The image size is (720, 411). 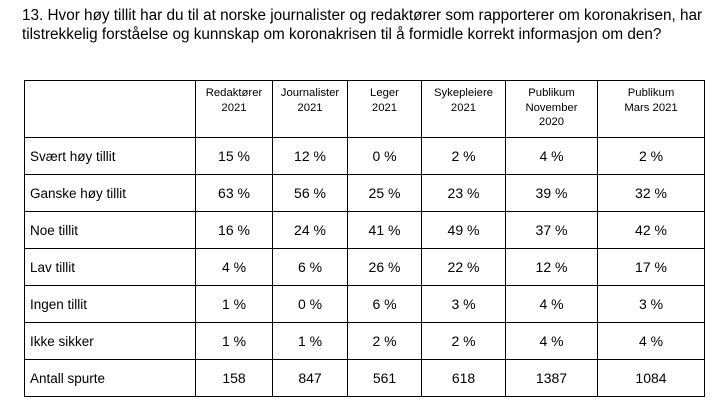 What do you see at coordinates (463, 109) in the screenshot?
I see `column-header: Sykepleiere 2021` at bounding box center [463, 109].